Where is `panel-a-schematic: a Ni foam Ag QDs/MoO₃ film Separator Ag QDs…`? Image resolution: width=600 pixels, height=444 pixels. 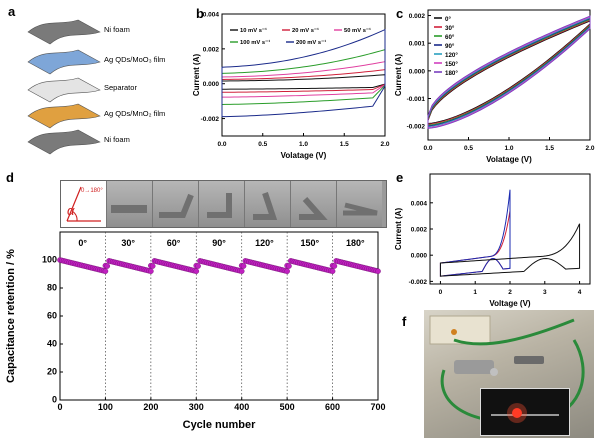 panel-a-schematic: a Ni foam Ag QDs/MoO₃ film Separator Ag QDs… is located at coordinates (86, 79).